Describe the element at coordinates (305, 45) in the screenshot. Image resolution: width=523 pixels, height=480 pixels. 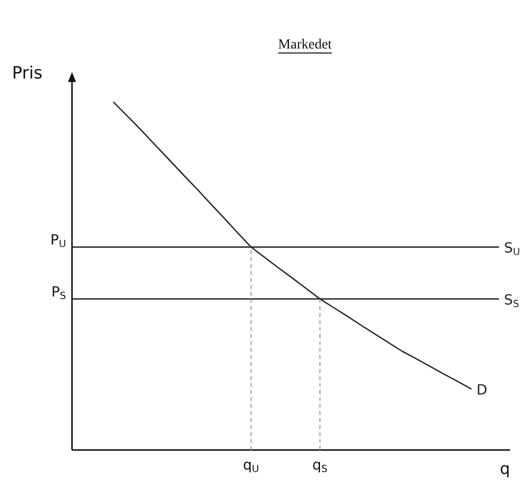
I see `chart-title: Markedet` at that location.